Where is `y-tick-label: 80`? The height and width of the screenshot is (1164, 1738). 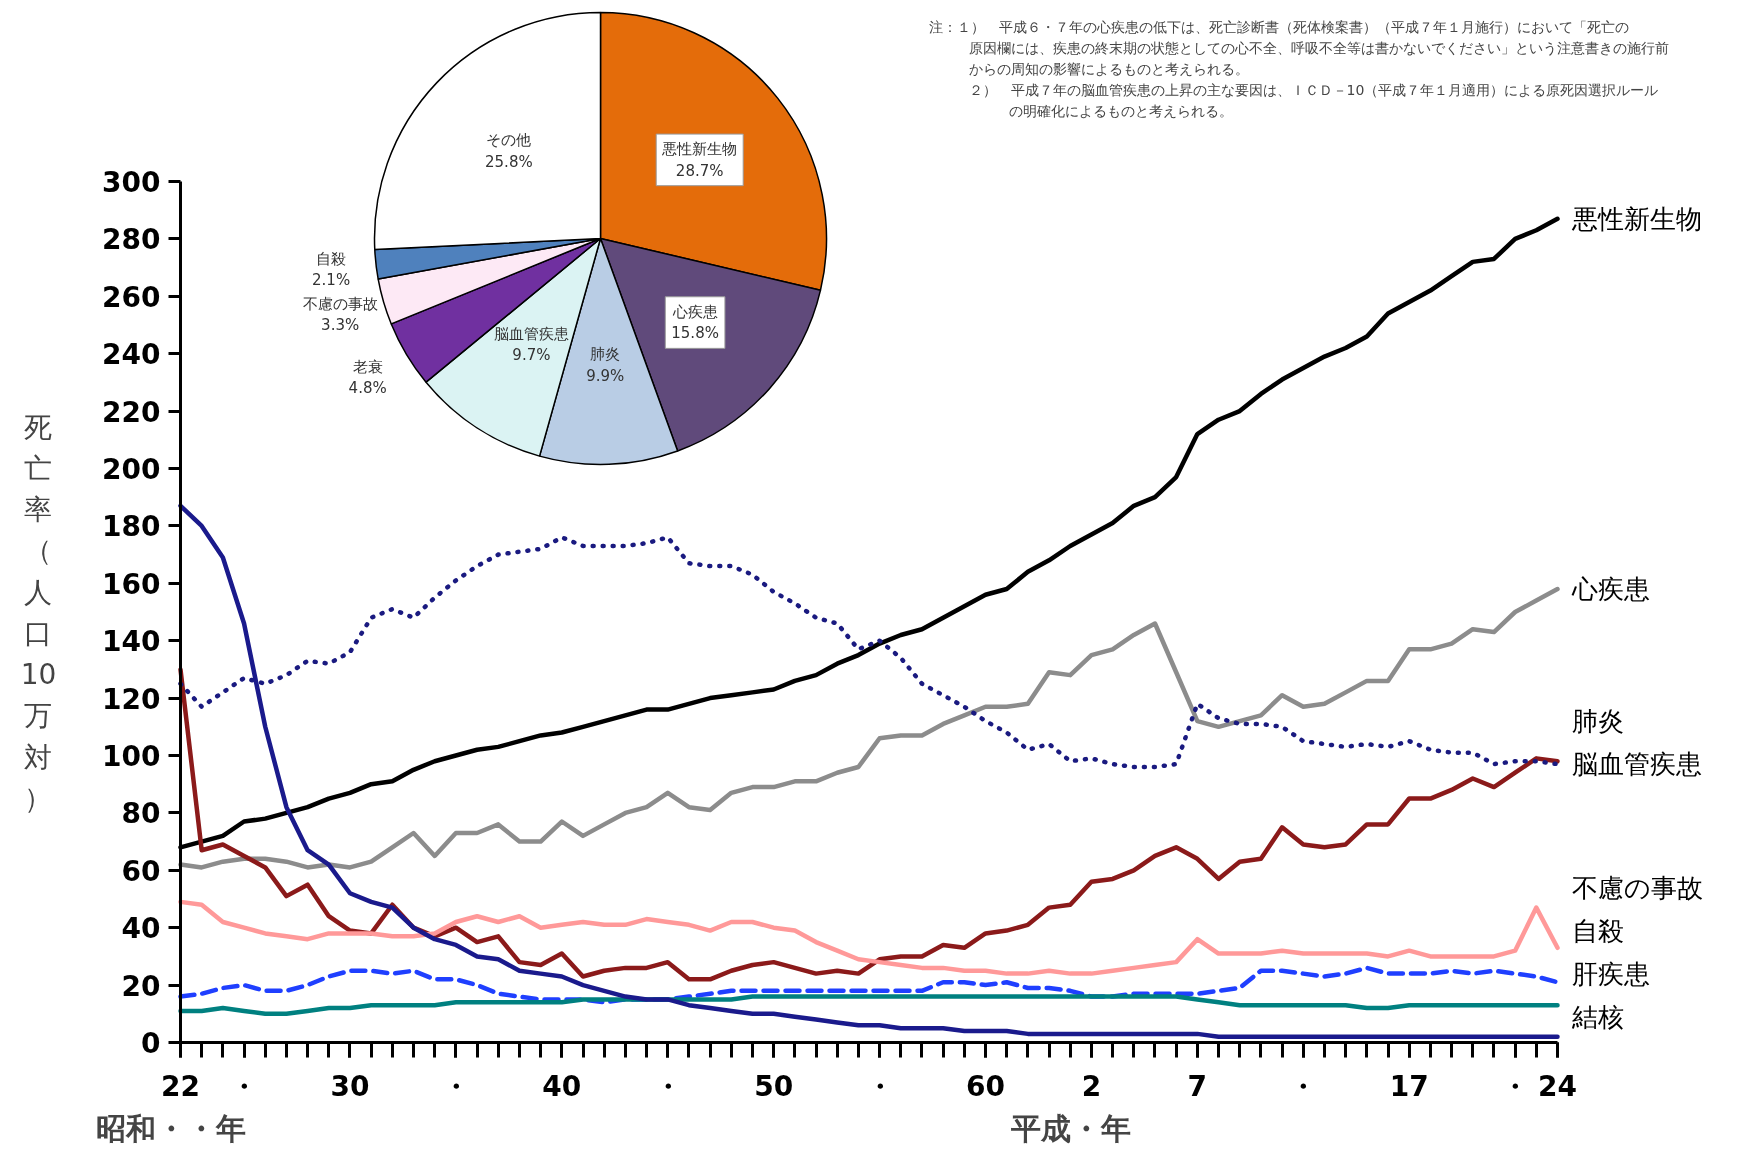 y-tick-label: 80 is located at coordinates (141, 814).